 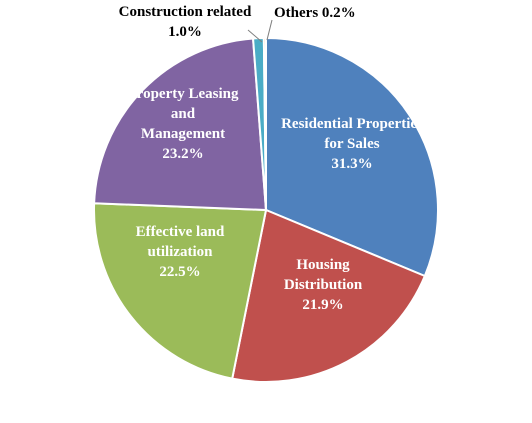 I want to click on slice-label-line: Management, so click(x=183, y=134).